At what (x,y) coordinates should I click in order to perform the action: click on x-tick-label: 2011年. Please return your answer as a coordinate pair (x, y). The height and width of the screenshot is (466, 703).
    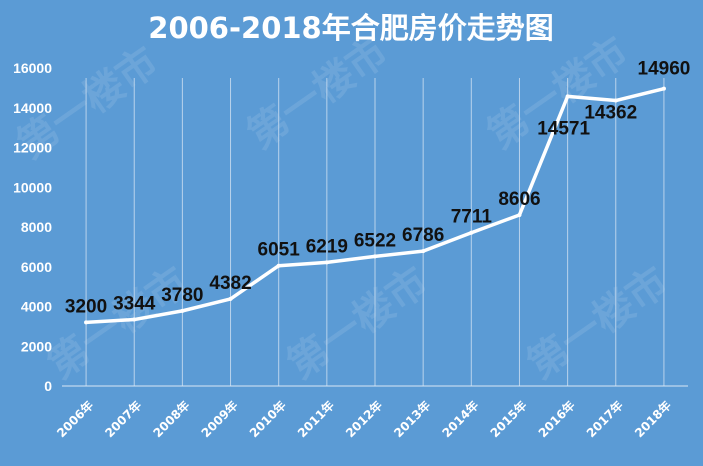
    Looking at the image, I should click on (315, 419).